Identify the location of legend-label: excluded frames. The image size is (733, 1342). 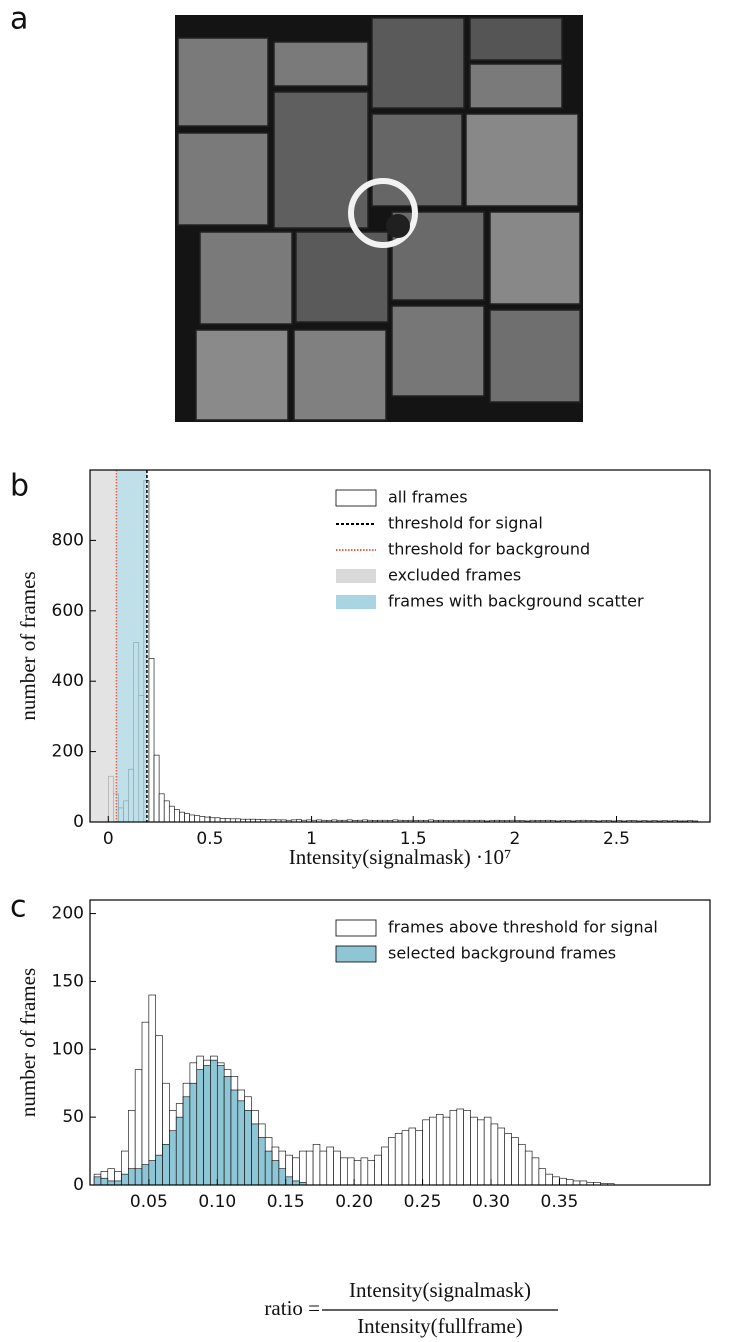
(454, 575).